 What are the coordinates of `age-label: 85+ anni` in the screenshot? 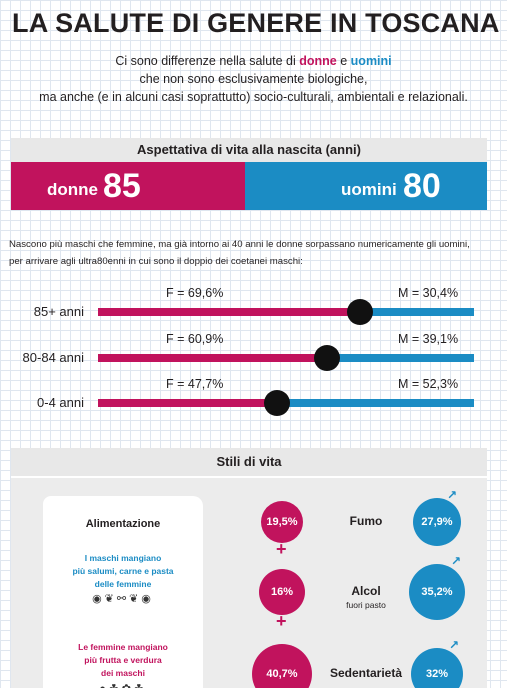 It's located at (58, 311).